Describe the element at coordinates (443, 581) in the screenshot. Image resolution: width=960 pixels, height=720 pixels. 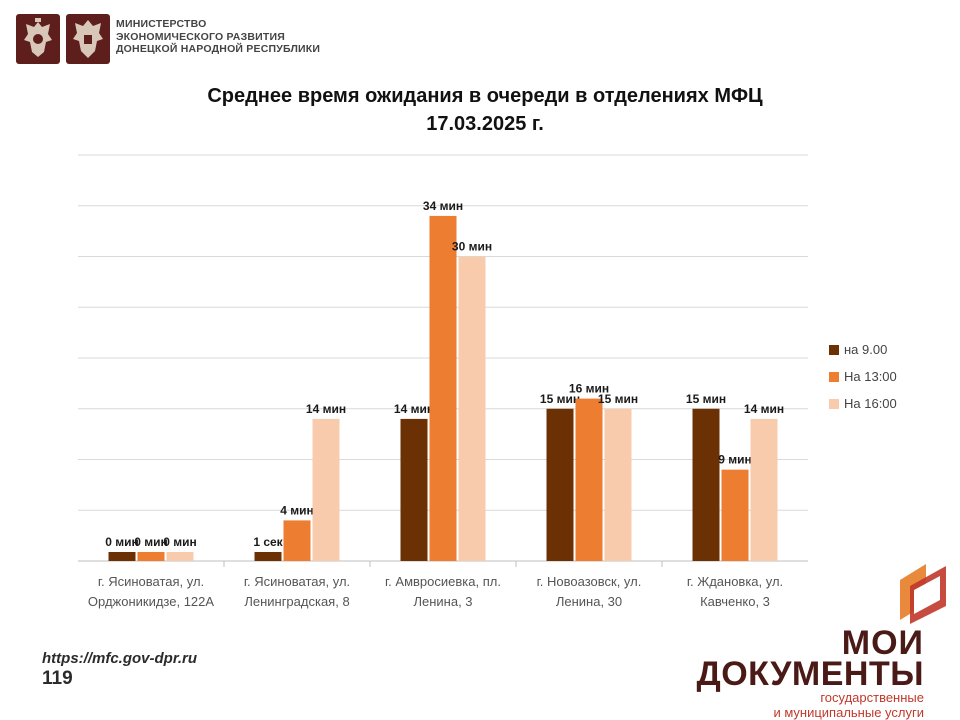
I see `x-tick-label: г. Амвросиевка, пл.` at that location.